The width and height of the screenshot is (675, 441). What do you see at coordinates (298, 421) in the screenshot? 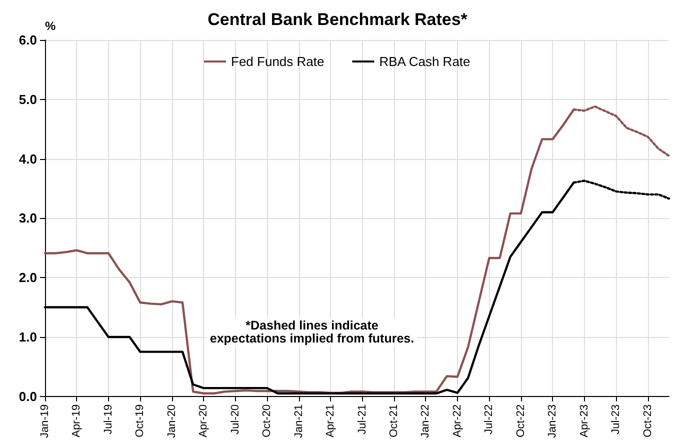
I see `x-tick-label: Jan-21` at bounding box center [298, 421].